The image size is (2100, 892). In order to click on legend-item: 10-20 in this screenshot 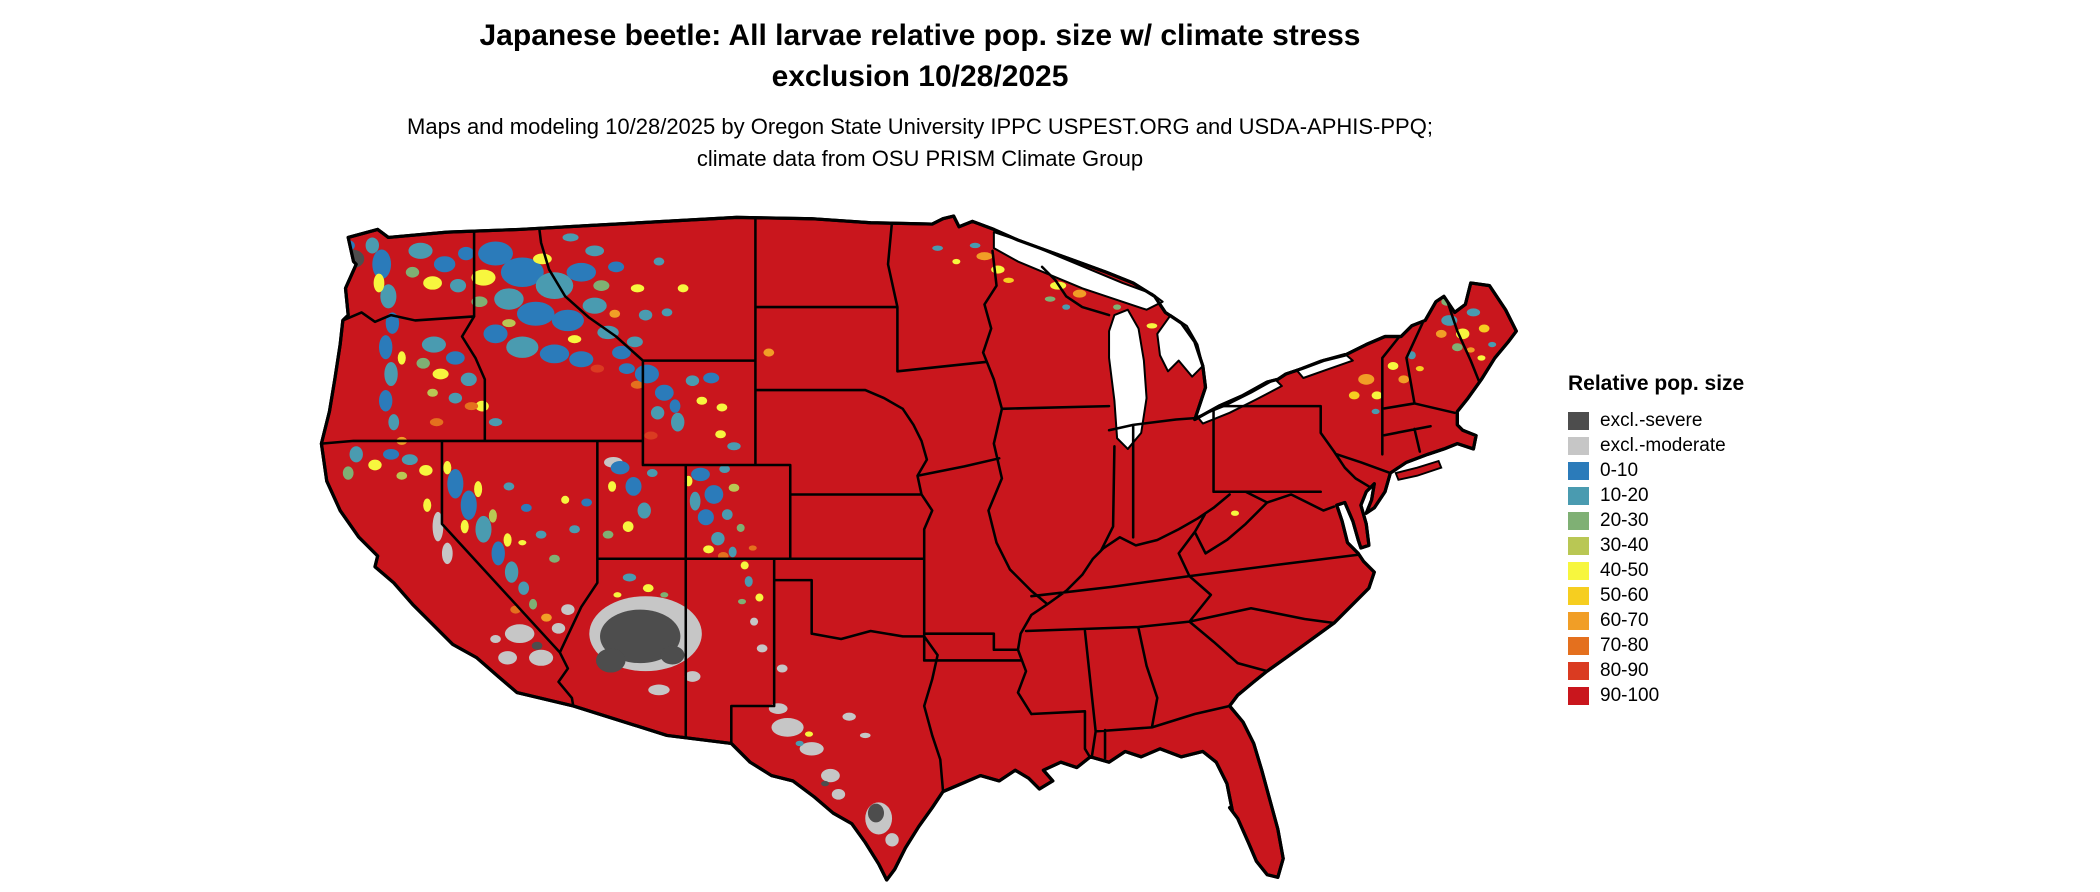, I will do `click(1698, 495)`.